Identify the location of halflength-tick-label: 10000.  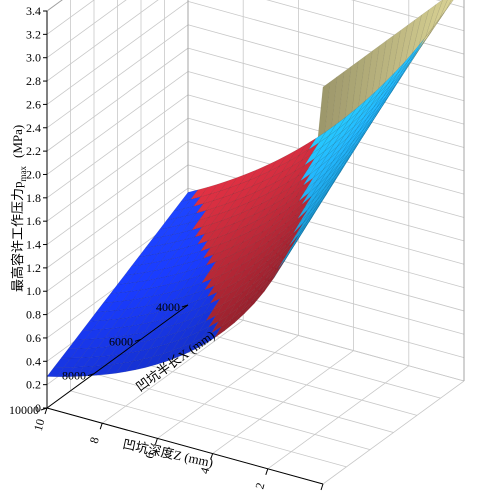
(24, 410).